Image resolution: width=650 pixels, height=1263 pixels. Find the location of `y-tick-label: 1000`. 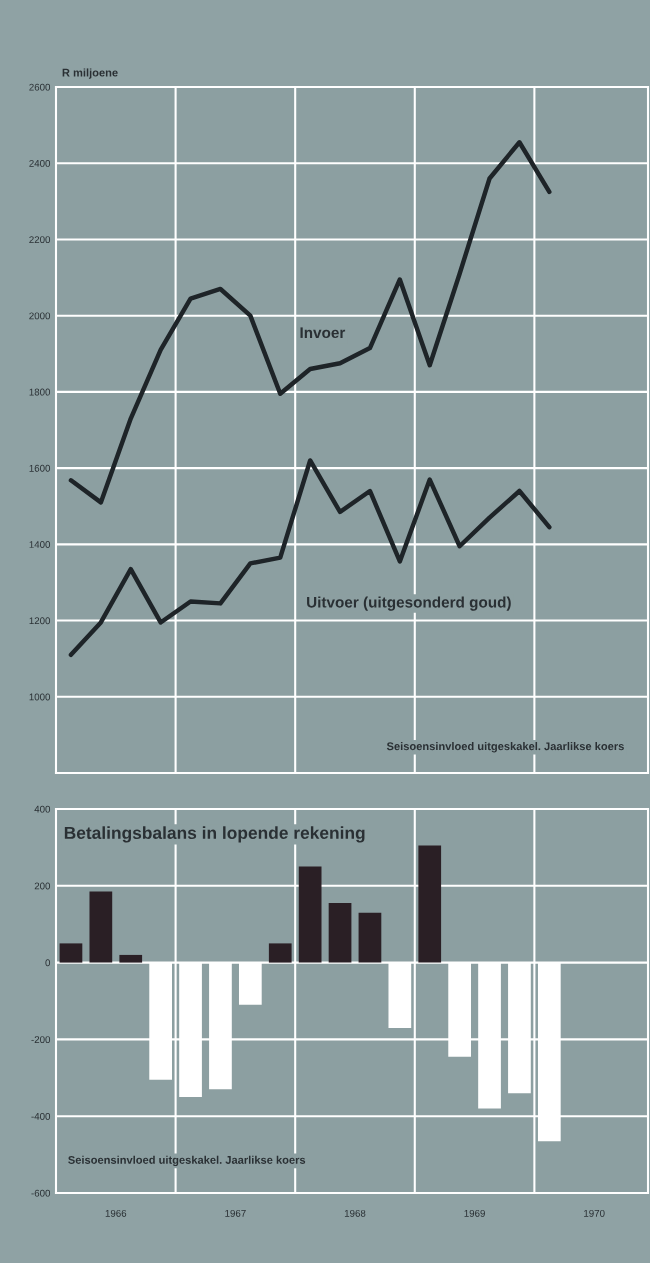

y-tick-label: 1000 is located at coordinates (40, 697).